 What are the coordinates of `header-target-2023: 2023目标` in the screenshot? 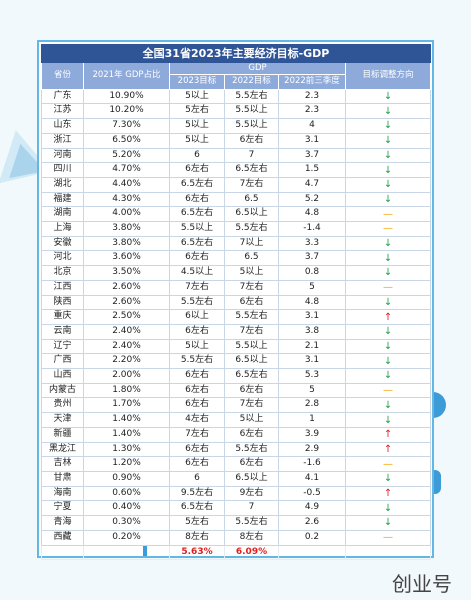 It's located at (197, 82).